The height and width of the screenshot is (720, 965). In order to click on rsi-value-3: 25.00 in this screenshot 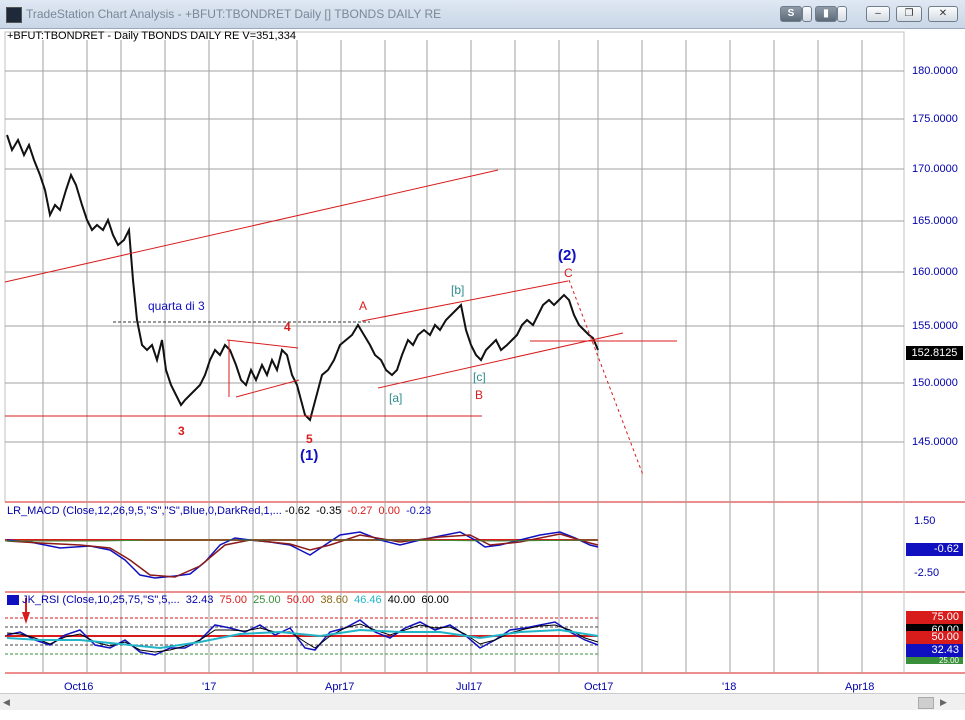, I will do `click(267, 600)`.